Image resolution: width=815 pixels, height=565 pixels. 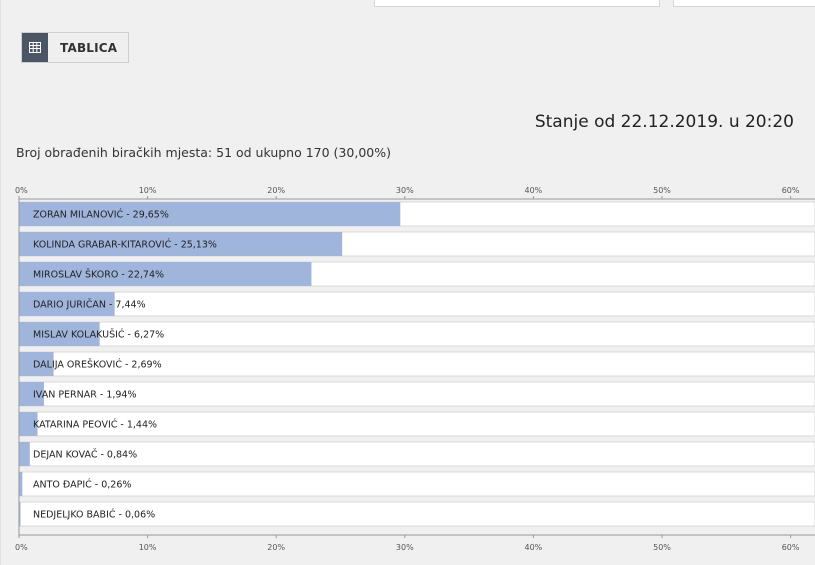 What do you see at coordinates (98, 335) in the screenshot?
I see `bar-label: MISLAV KOLAKUŠIĆ - 6,27%` at bounding box center [98, 335].